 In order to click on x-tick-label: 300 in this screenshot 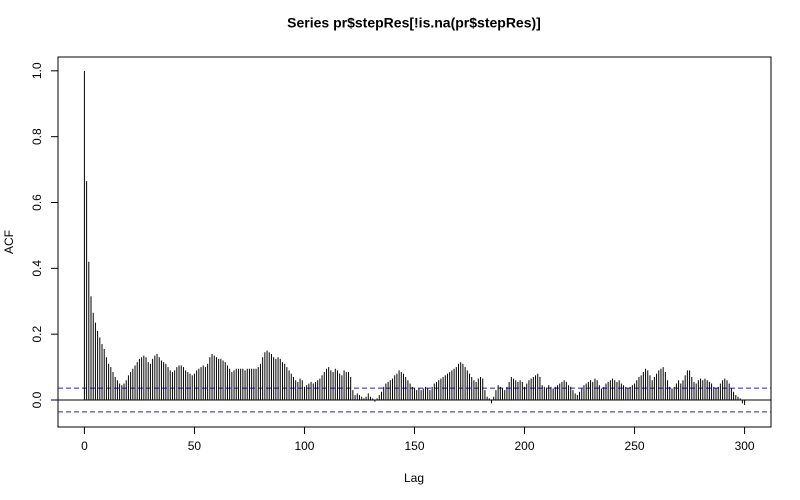, I will do `click(745, 446)`.